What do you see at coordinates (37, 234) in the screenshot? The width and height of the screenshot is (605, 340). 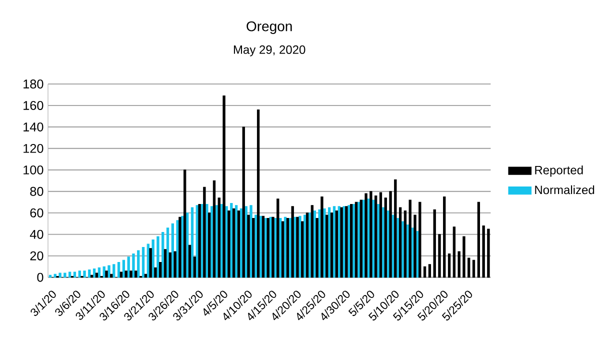 I see `y-tick-label: 40` at bounding box center [37, 234].